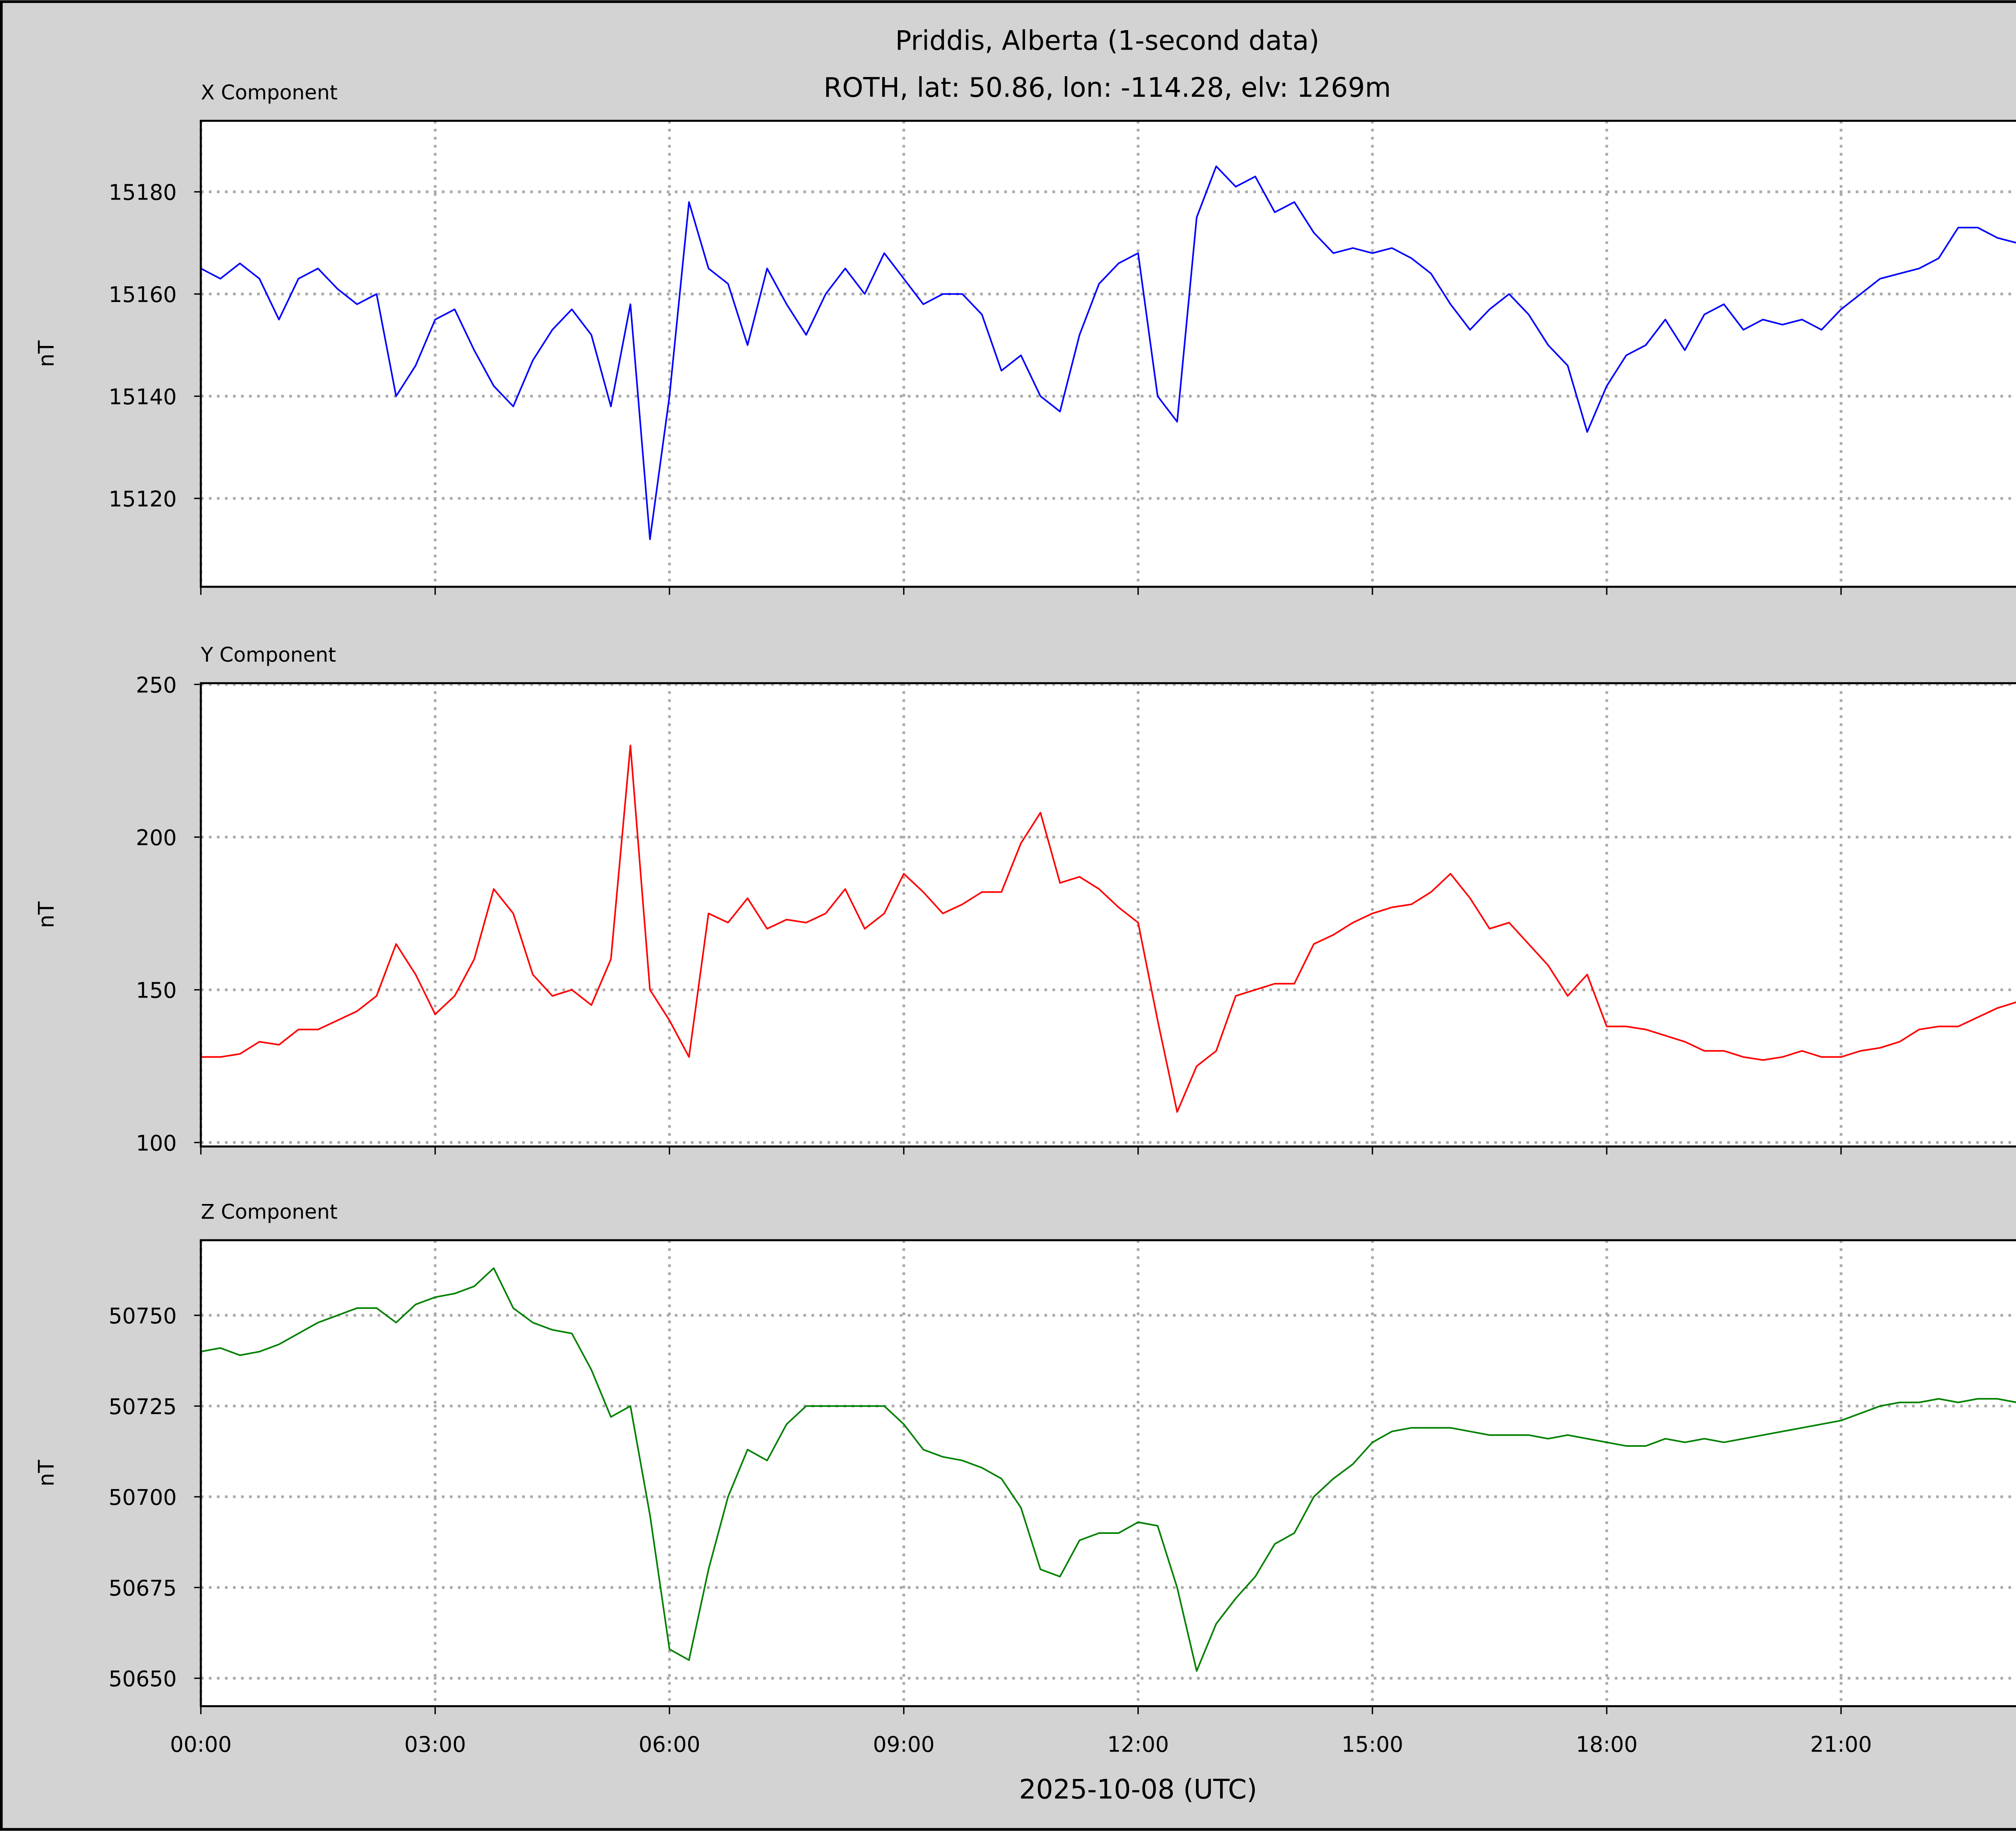  What do you see at coordinates (1372, 1744) in the screenshot?
I see `x-tick-label: 15:00` at bounding box center [1372, 1744].